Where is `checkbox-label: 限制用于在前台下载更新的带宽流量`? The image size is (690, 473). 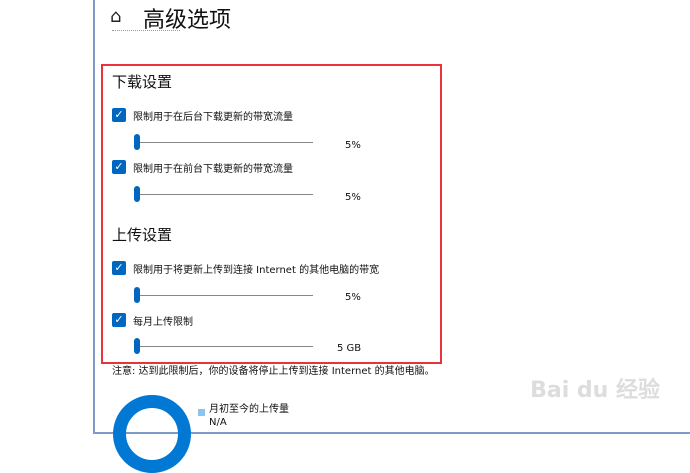
checkbox-label: 限制用于在前台下载更新的带宽流量 is located at coordinates (213, 169).